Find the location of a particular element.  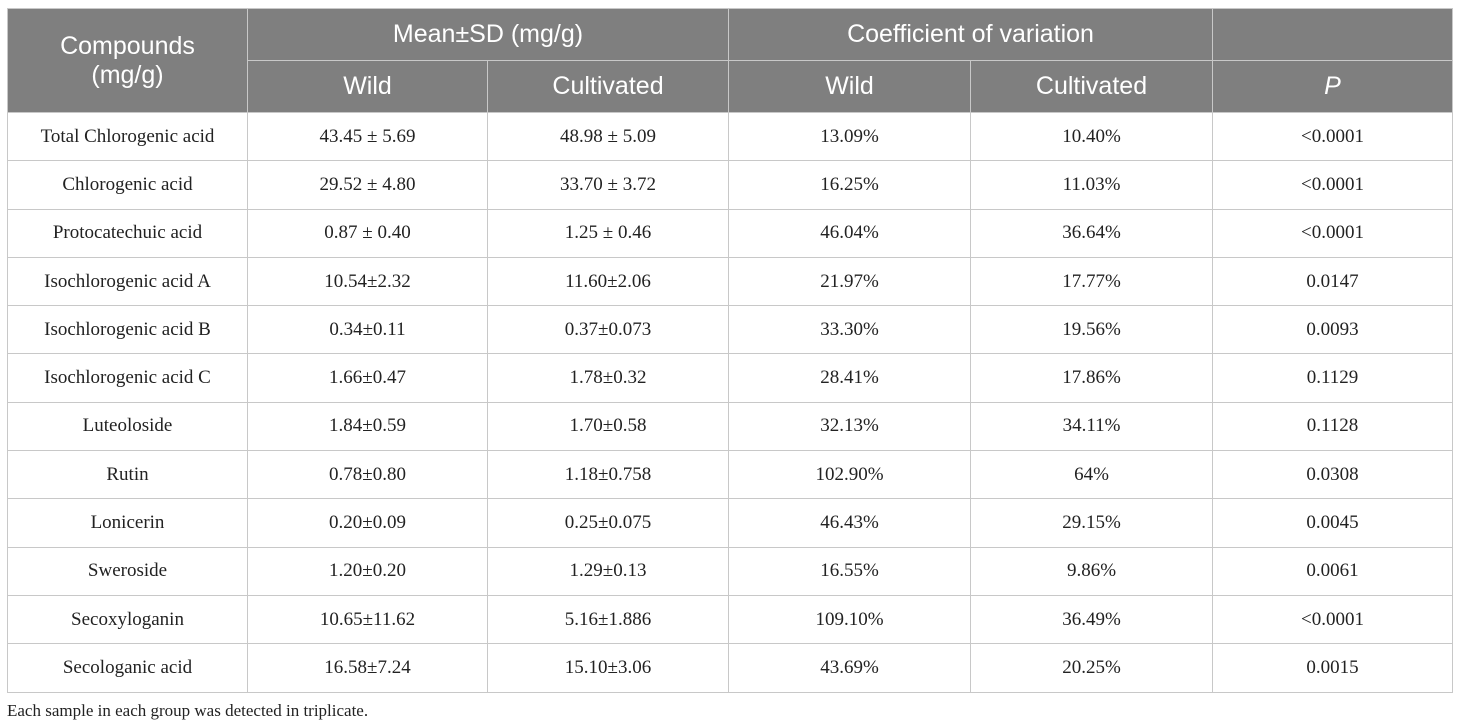

cv-cultivated-cell: 17.86% is located at coordinates (1092, 378).